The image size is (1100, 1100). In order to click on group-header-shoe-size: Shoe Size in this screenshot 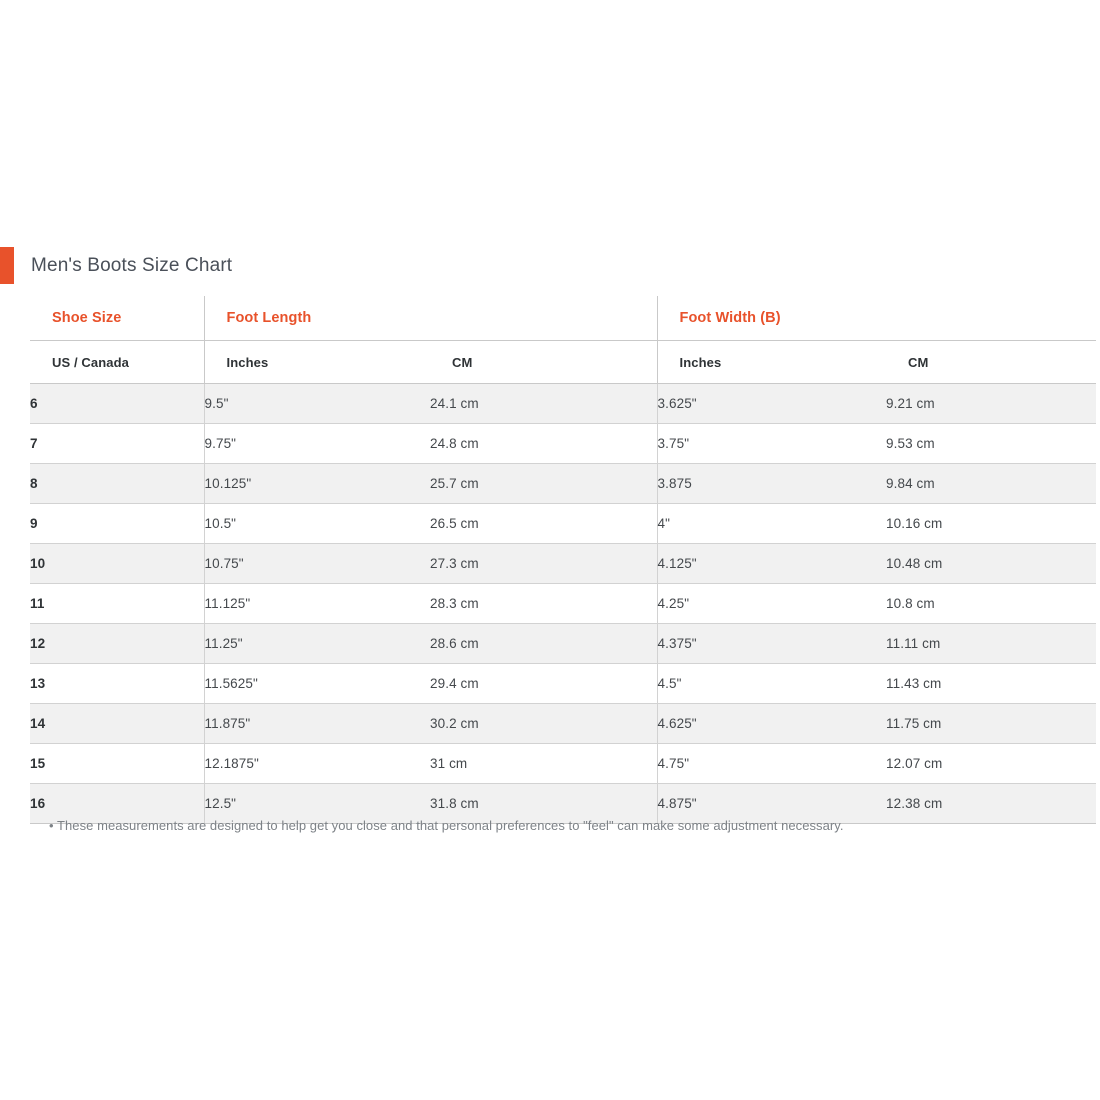, I will do `click(117, 318)`.